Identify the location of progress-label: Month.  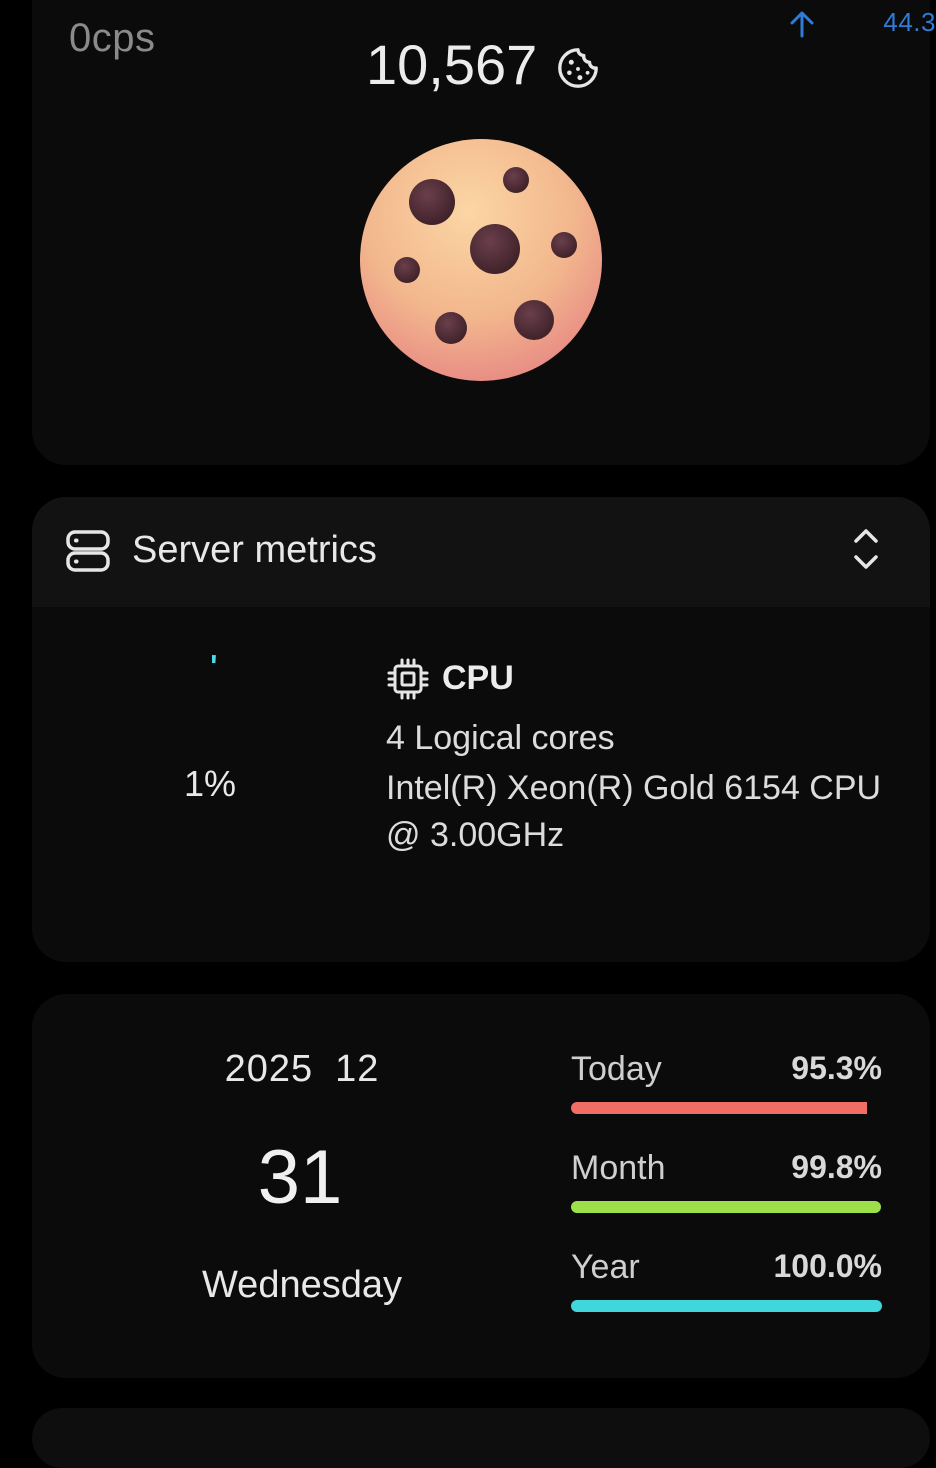
(618, 1168).